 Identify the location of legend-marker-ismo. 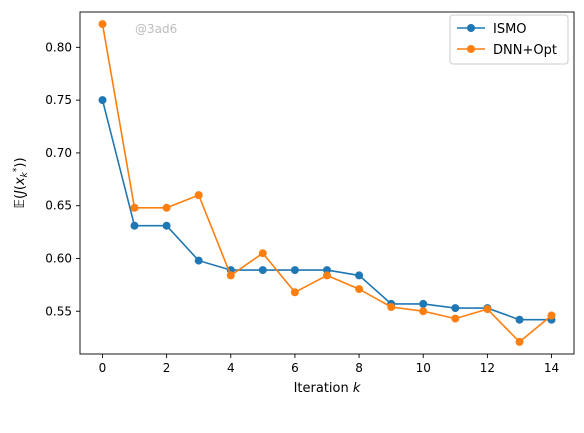
(471, 28).